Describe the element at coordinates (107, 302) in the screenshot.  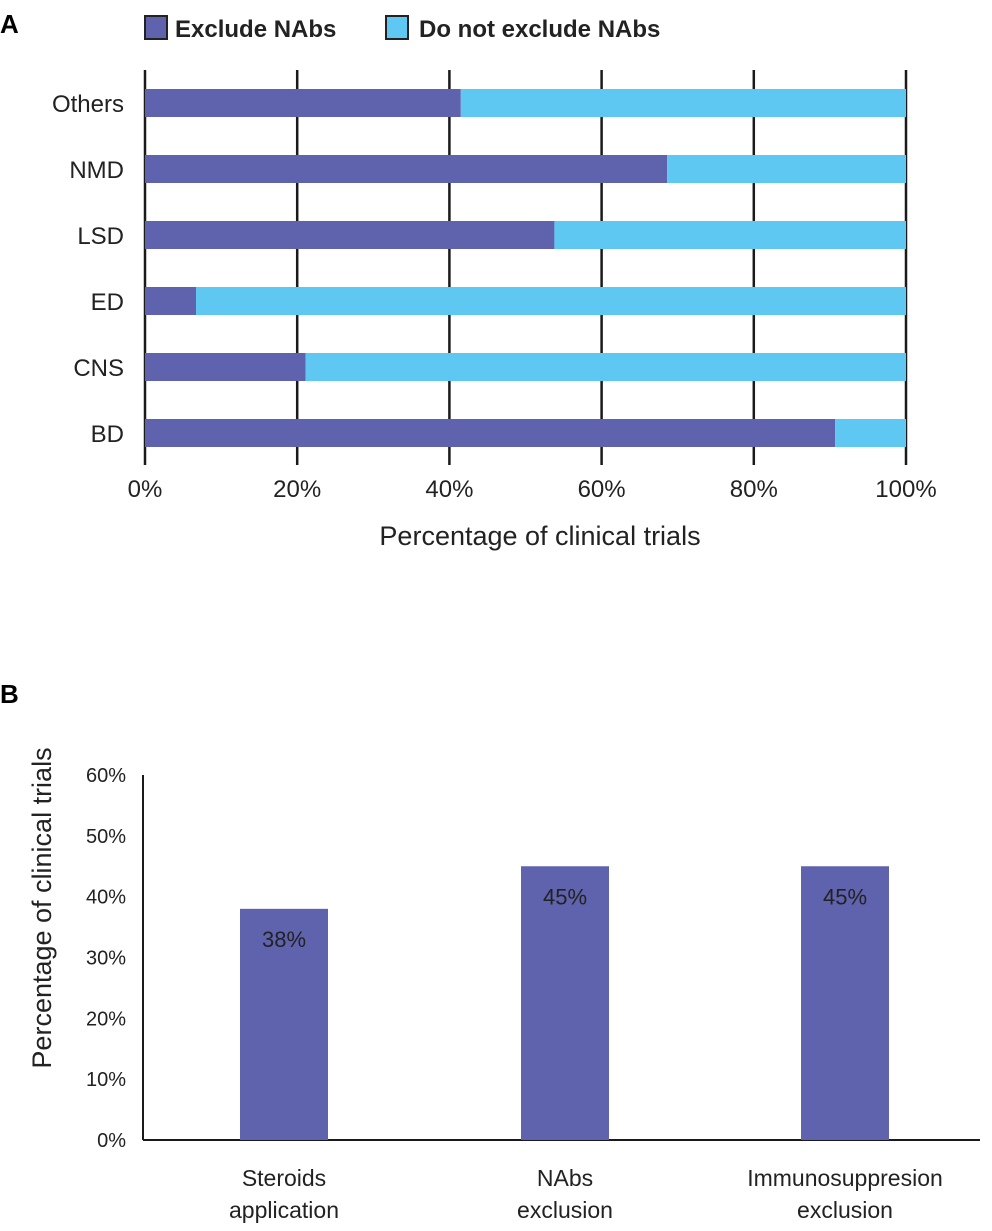
I see `category-label: ED` at that location.